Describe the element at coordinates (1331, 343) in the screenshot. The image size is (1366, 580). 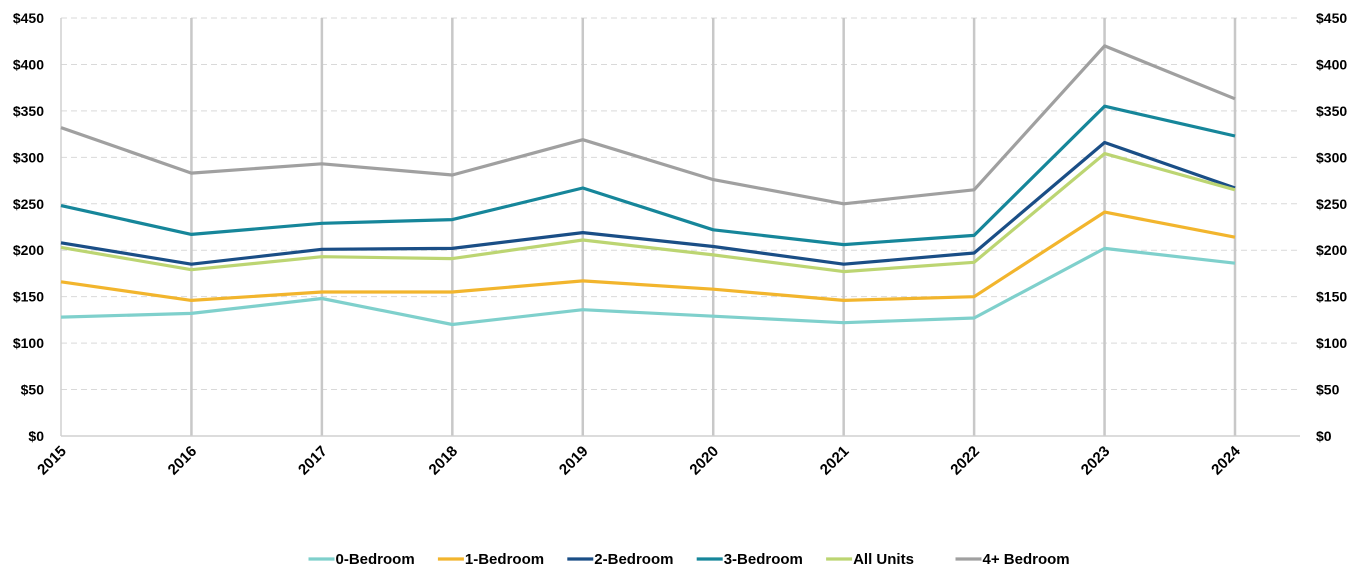
I see `y2-tick-label: $100` at that location.